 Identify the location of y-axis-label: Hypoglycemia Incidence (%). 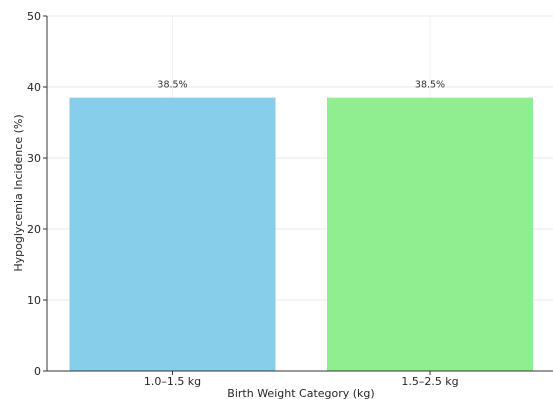
(18, 192).